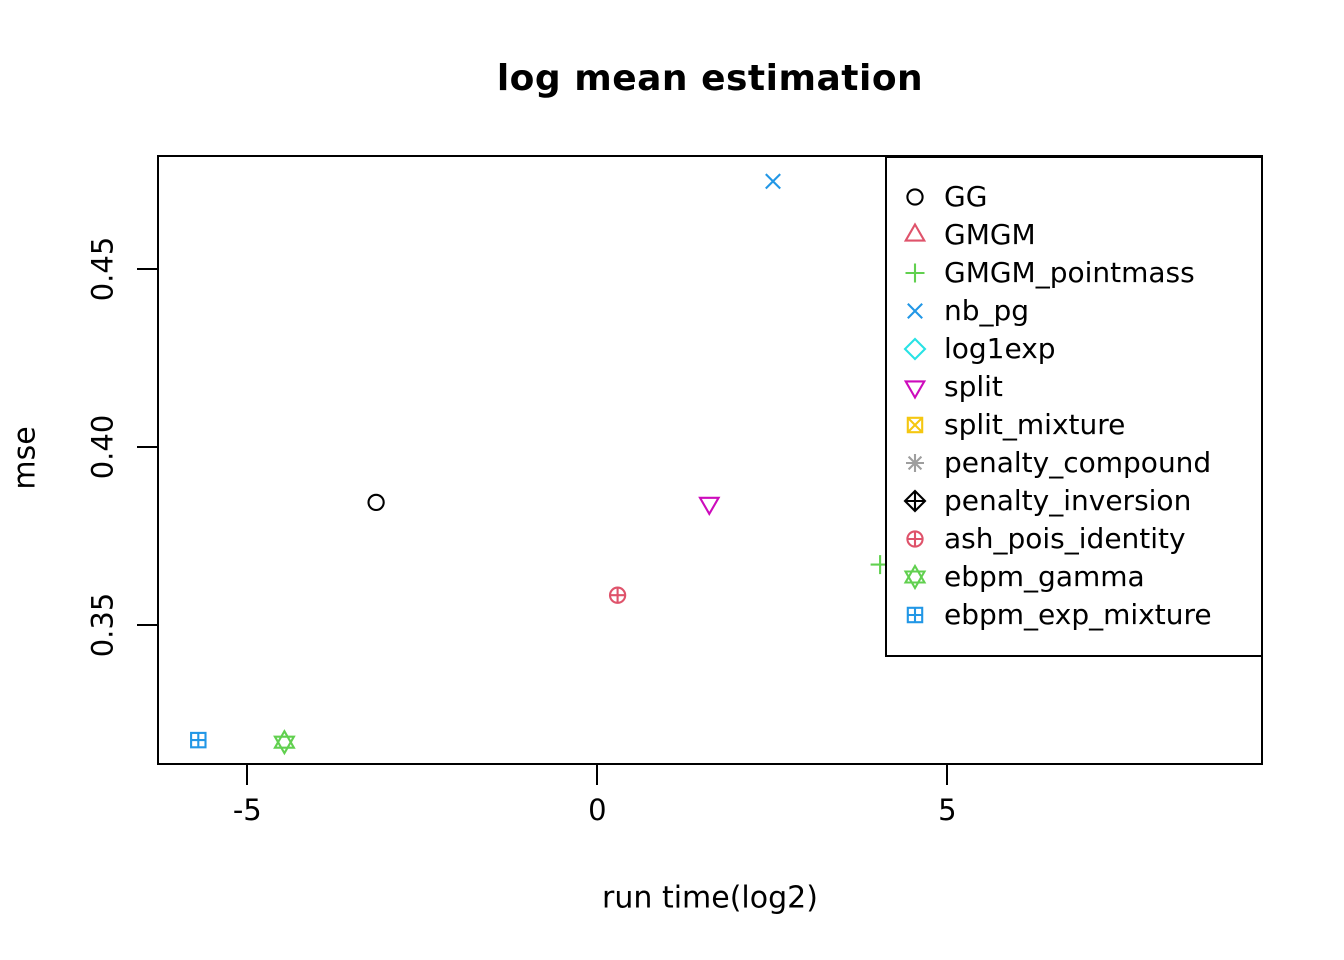  What do you see at coordinates (915, 390) in the screenshot?
I see `legend-triangle-down-icon` at bounding box center [915, 390].